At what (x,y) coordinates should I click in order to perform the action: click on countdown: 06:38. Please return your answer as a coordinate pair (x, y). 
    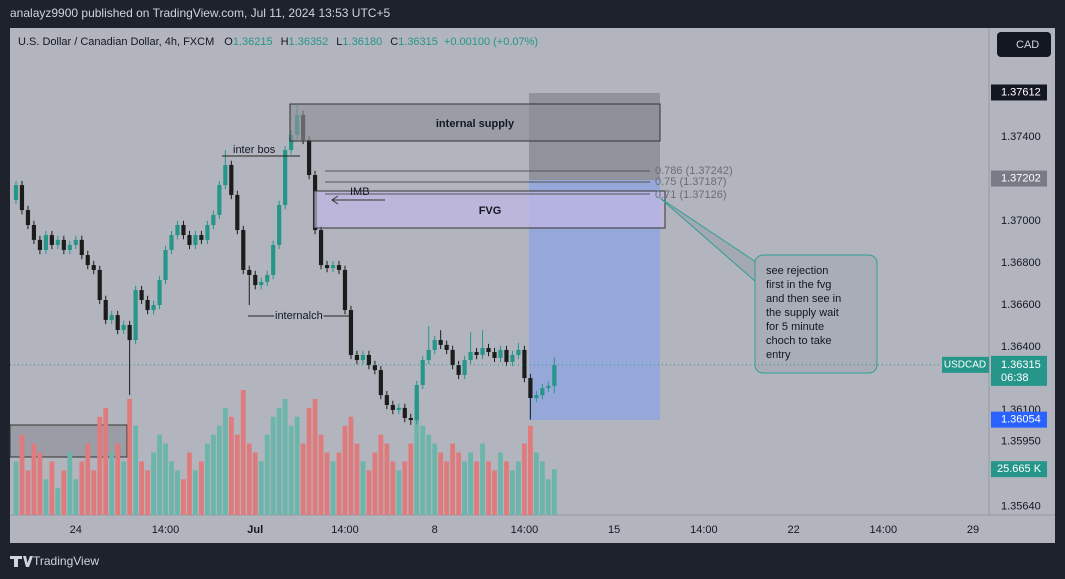
    Looking at the image, I should click on (1015, 378).